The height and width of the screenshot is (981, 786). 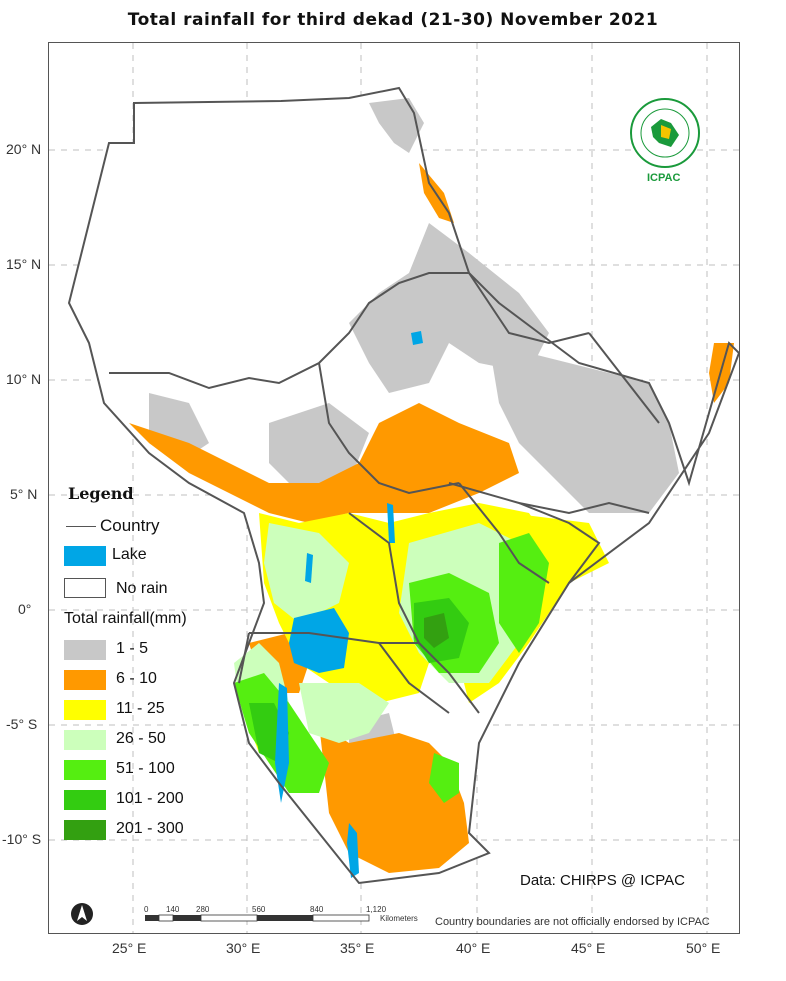 I want to click on scale-tick-0: 0, so click(x=146, y=909).